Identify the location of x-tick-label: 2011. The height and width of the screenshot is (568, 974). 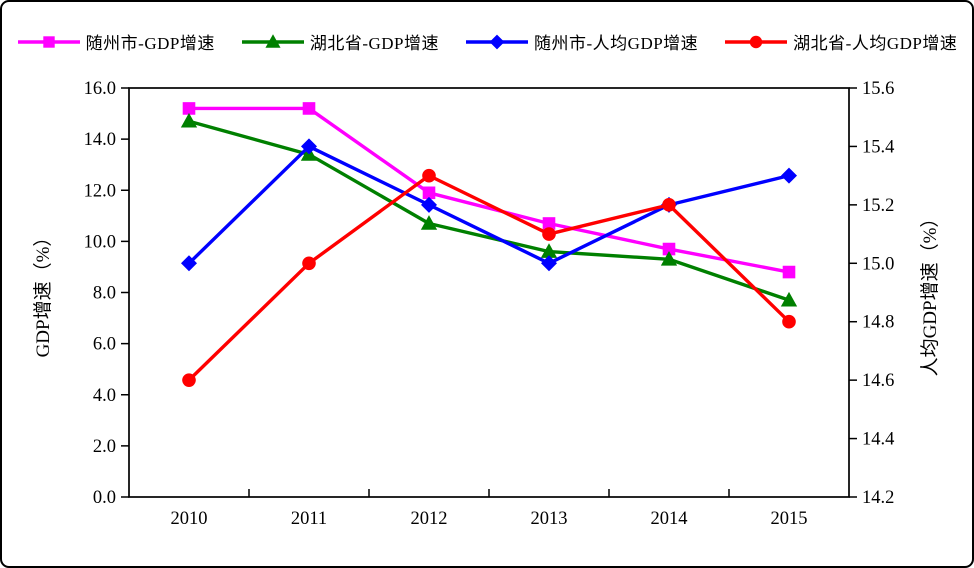
(309, 519).